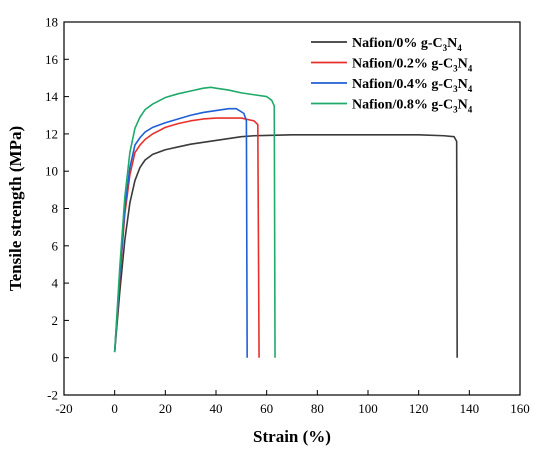 Image resolution: width=550 pixels, height=453 pixels. What do you see at coordinates (63, 408) in the screenshot?
I see `x-tick-label: -20` at bounding box center [63, 408].